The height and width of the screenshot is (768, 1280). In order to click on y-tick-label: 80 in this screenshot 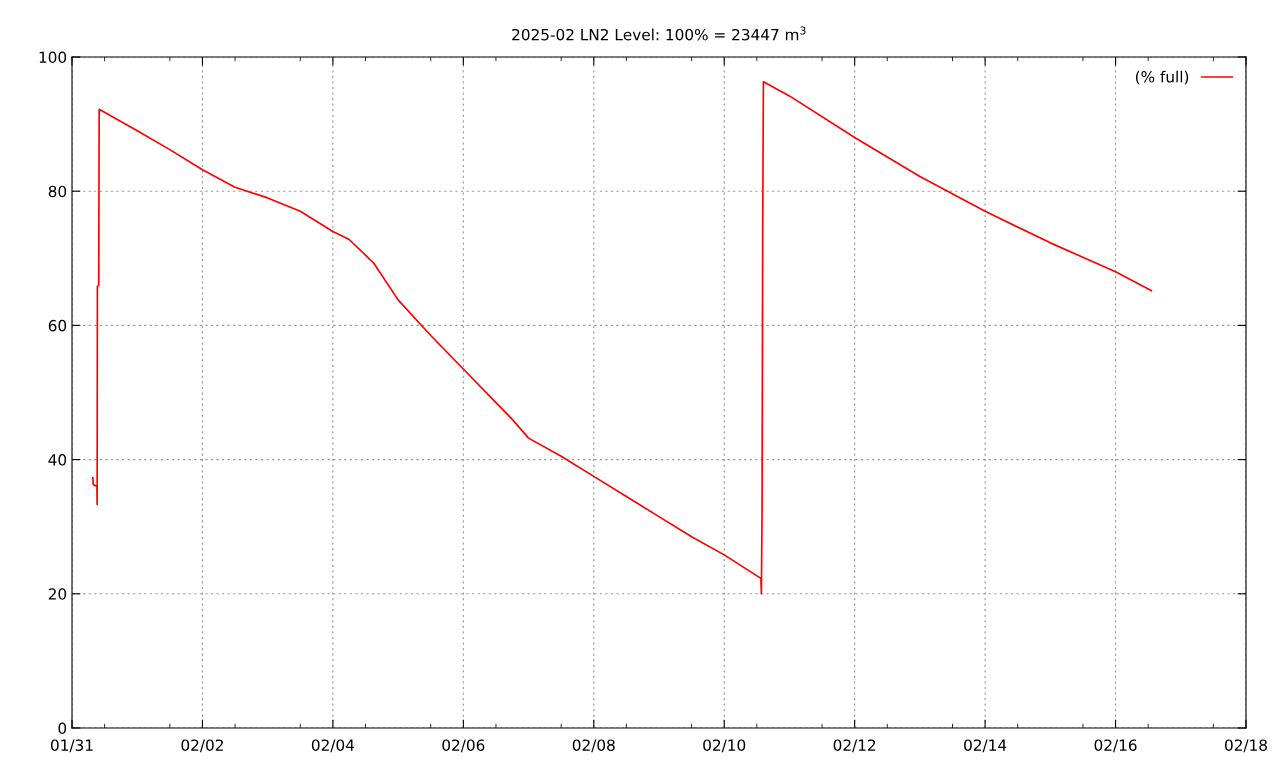, I will do `click(57, 191)`.